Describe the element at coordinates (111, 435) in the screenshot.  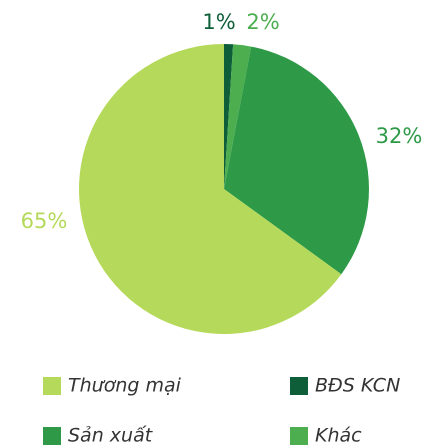
I see `legend-label: Sản xuất` at that location.